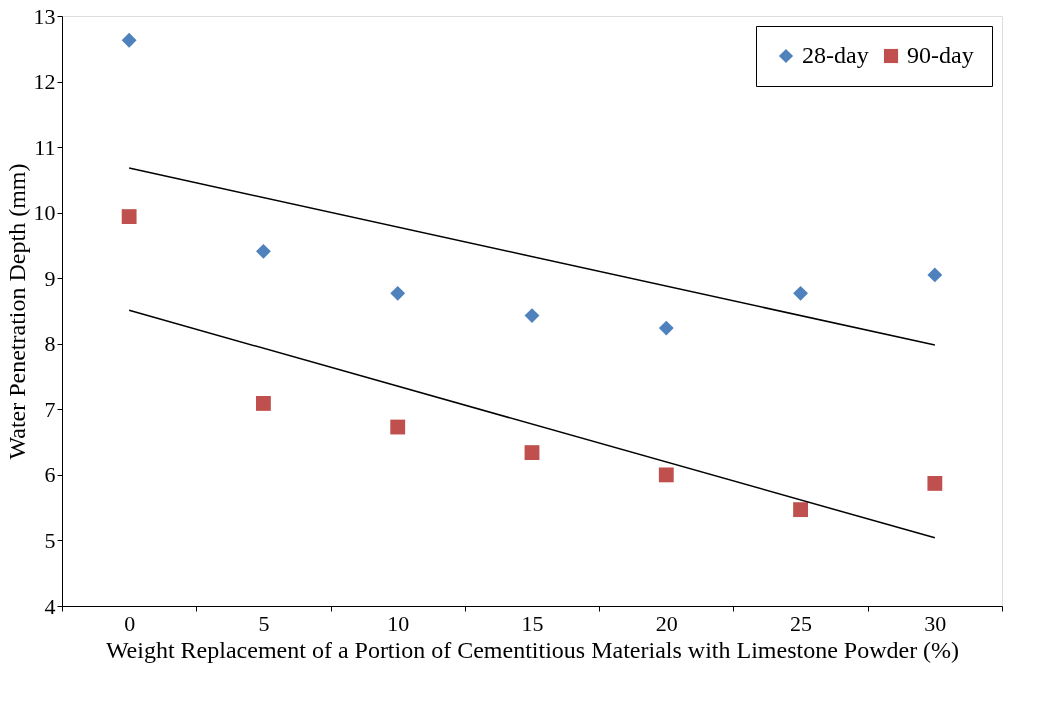 This screenshot has width=1048, height=704. Describe the element at coordinates (50, 278) in the screenshot. I see `y-tick-label: 9` at that location.